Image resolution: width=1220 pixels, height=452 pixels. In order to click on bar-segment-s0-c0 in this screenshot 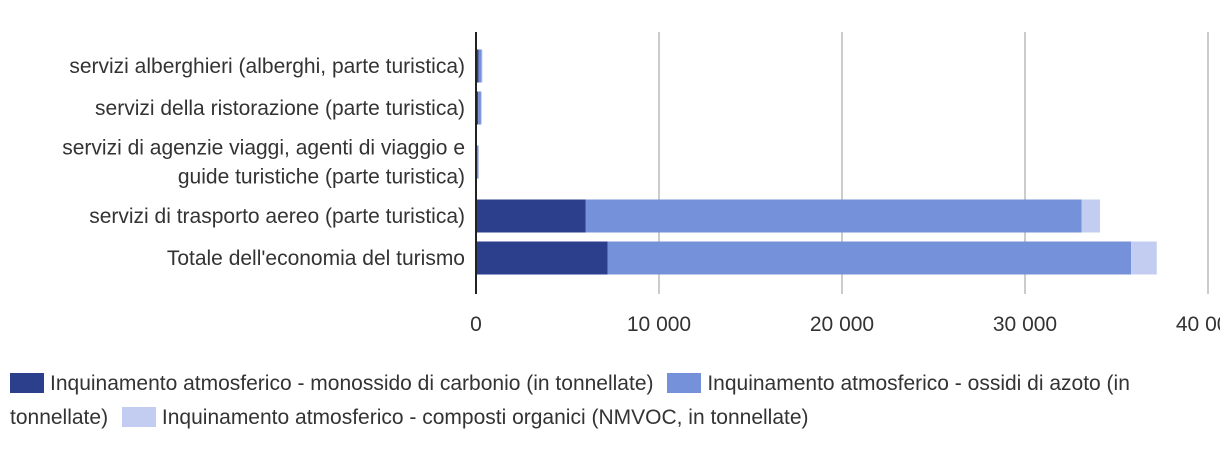, I will do `click(477, 66)`.